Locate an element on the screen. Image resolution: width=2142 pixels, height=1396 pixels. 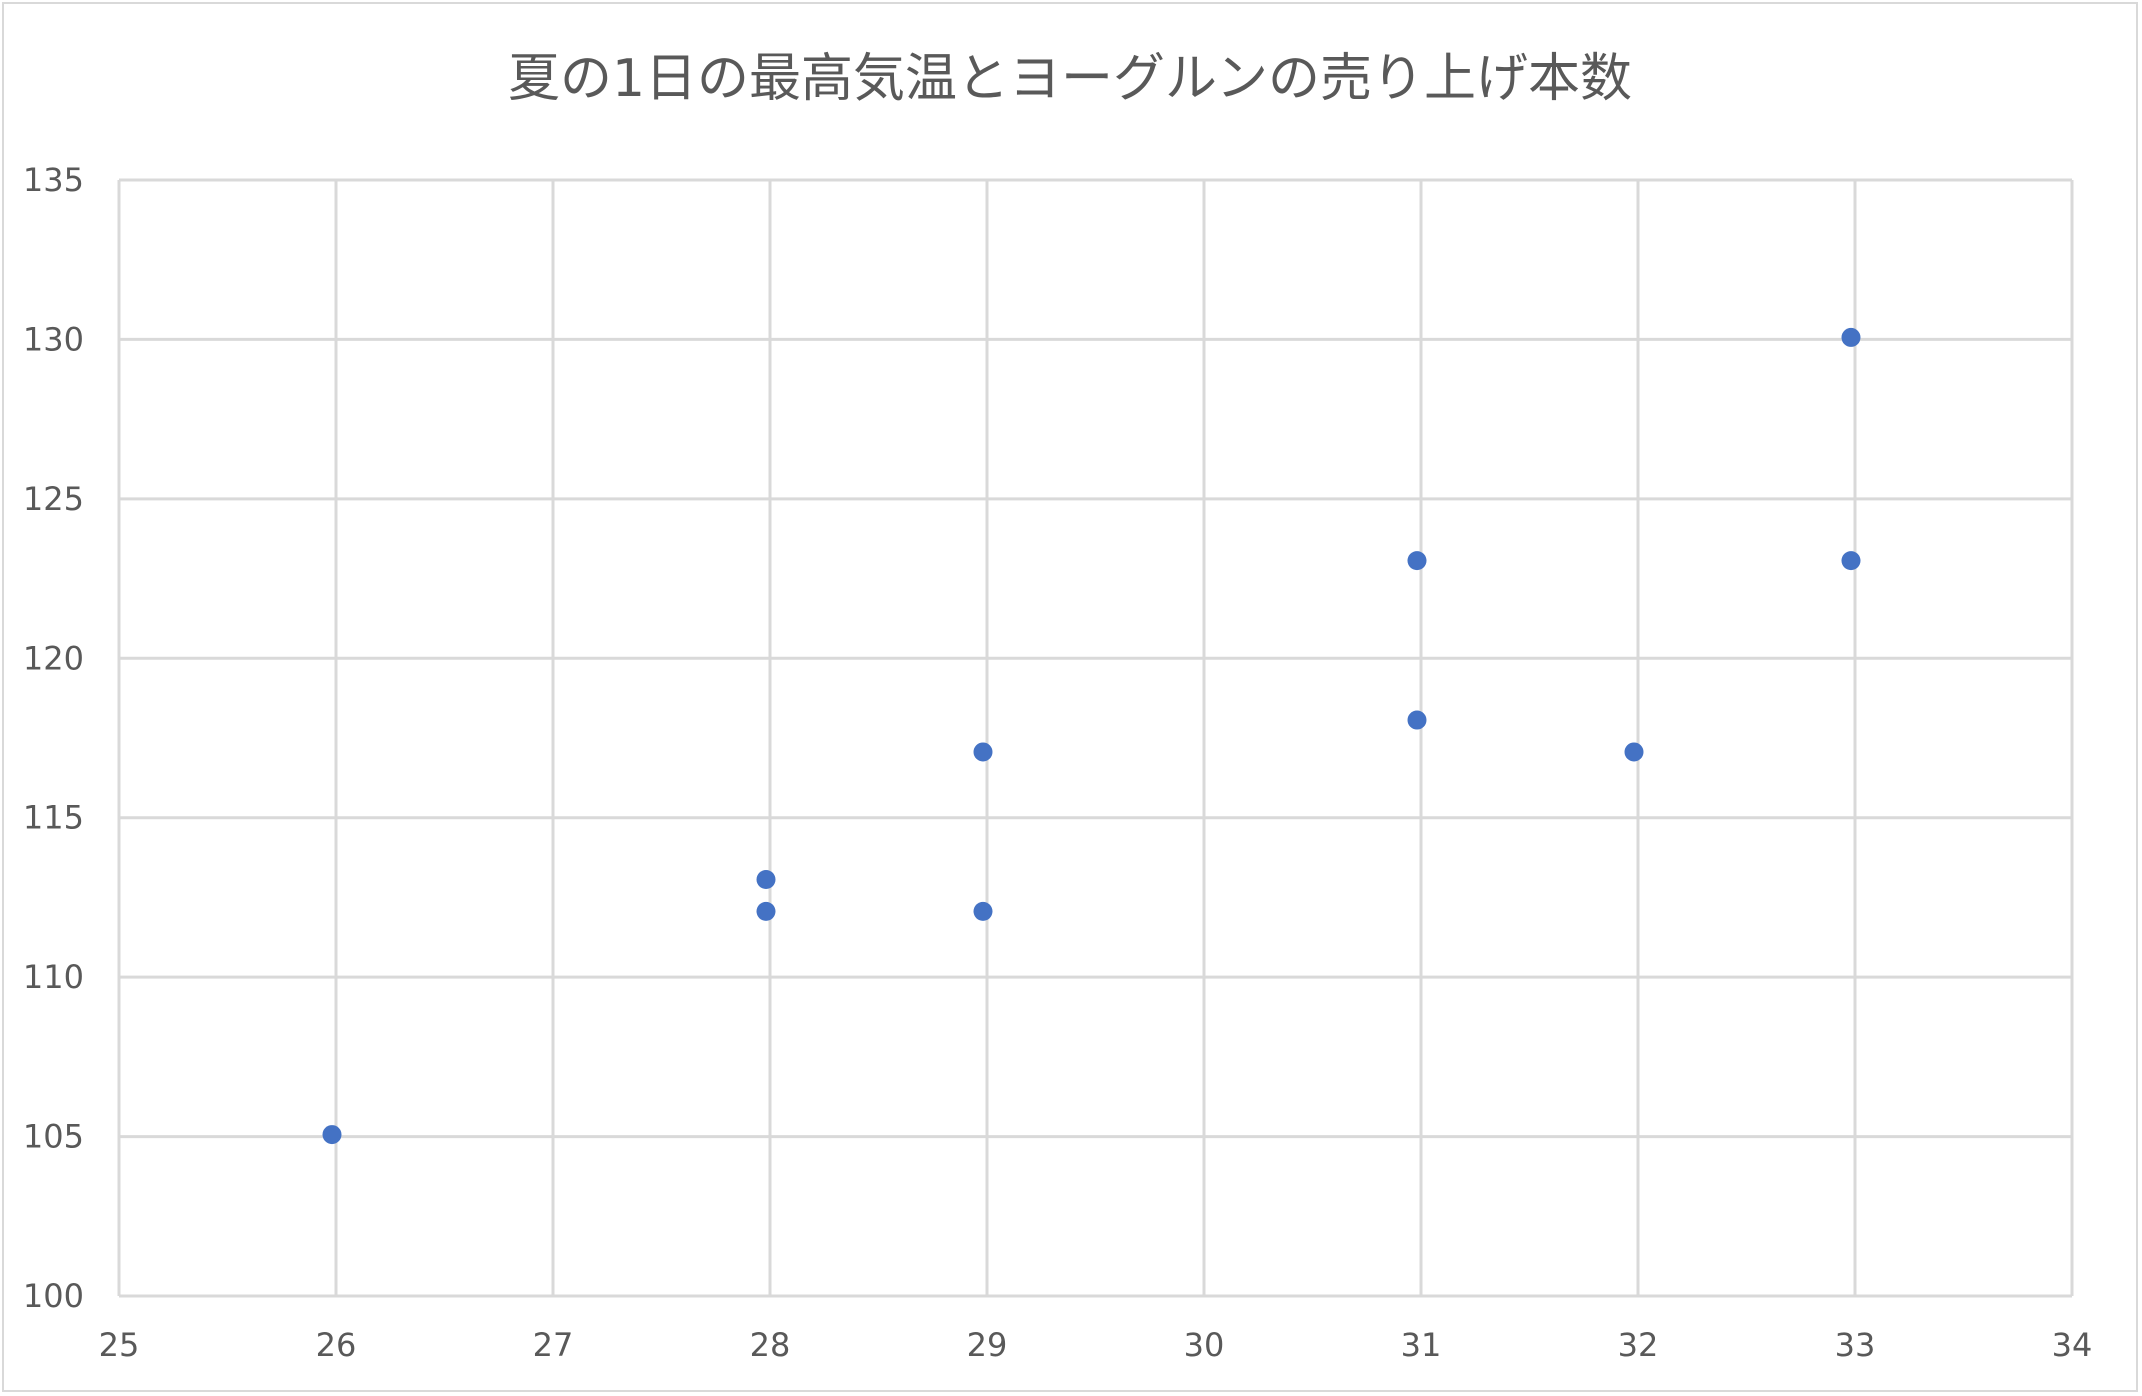
y-tick-label: 100 is located at coordinates (53, 1296).